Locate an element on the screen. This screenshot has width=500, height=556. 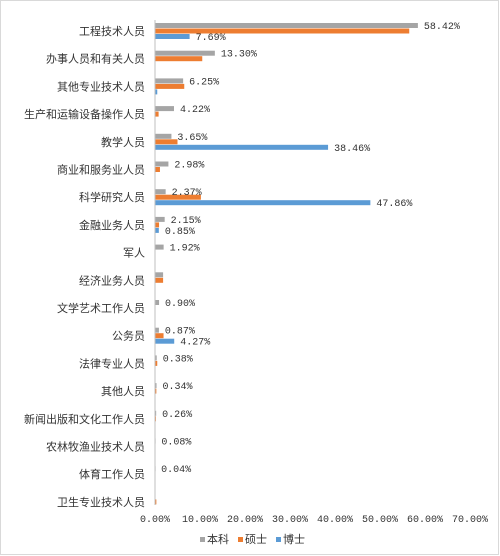
legend-label: 本科 is located at coordinates (218, 539).